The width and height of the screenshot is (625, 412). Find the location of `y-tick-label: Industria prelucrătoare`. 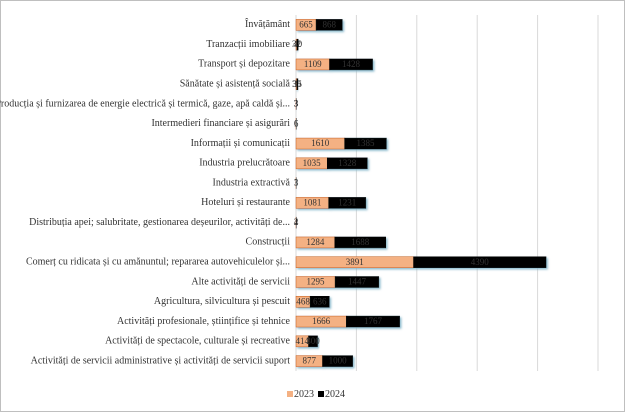

y-tick-label: Industria prelucrătoare is located at coordinates (244, 163).